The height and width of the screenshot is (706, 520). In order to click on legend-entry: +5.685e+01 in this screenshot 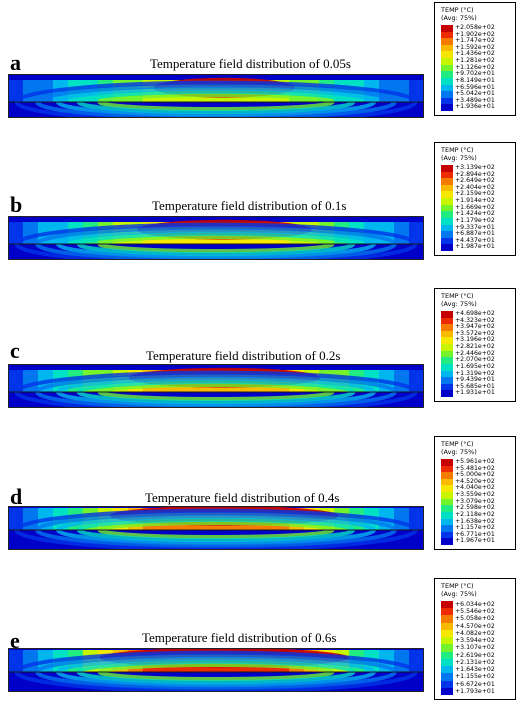, I will do `click(476, 386)`.